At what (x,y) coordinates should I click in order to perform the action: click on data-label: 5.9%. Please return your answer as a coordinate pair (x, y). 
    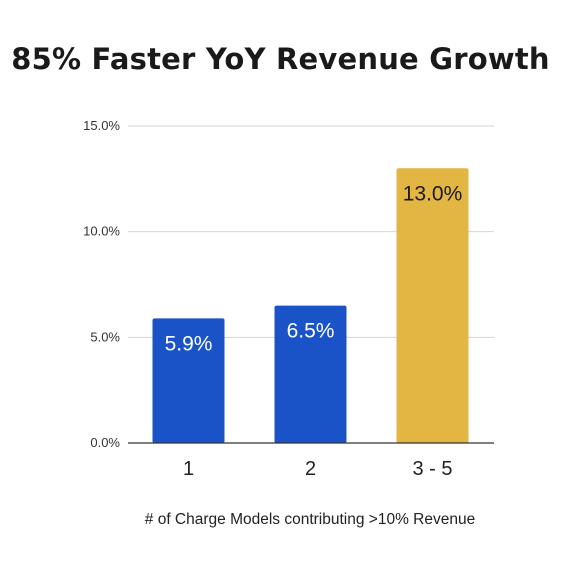
    Looking at the image, I should click on (189, 343).